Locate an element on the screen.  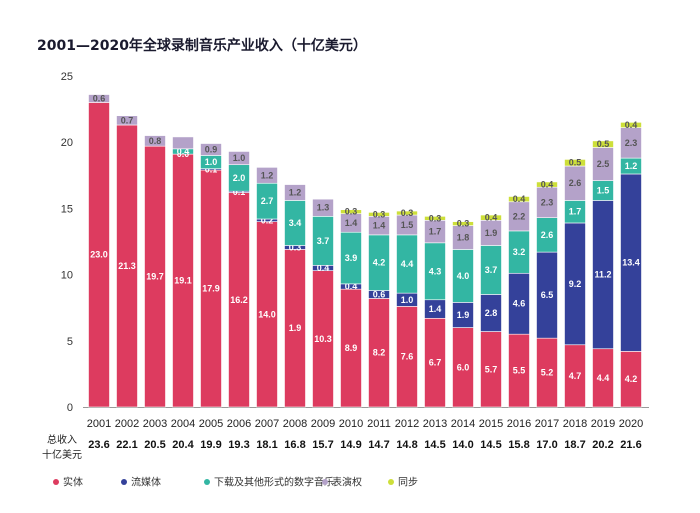
total-value: 14.8 is located at coordinates (406, 445).